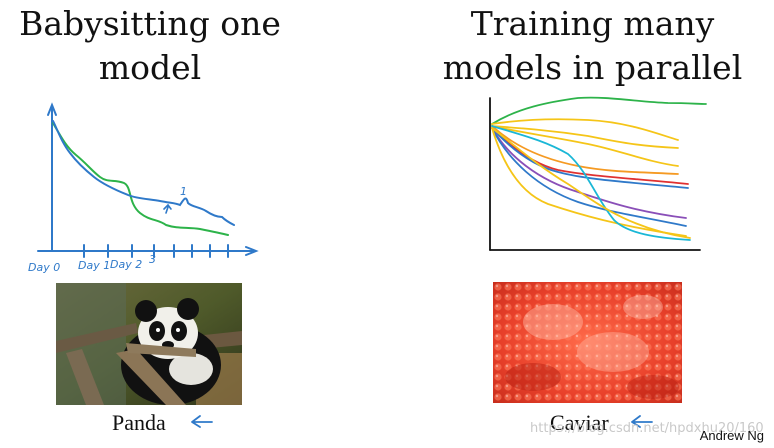  I want to click on left-title-line2: model, so click(150, 67).